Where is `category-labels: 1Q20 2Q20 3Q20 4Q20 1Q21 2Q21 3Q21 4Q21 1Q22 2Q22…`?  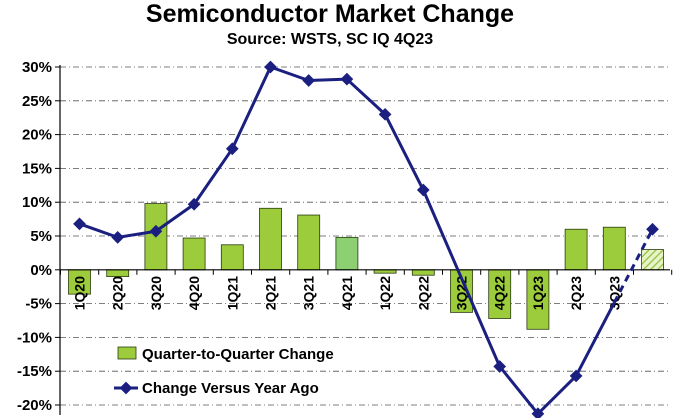
category-labels: 1Q20 2Q20 3Q20 4Q20 1Q21 2Q21 3Q21 4Q21 1Q22 2Q22… is located at coordinates (347, 293).